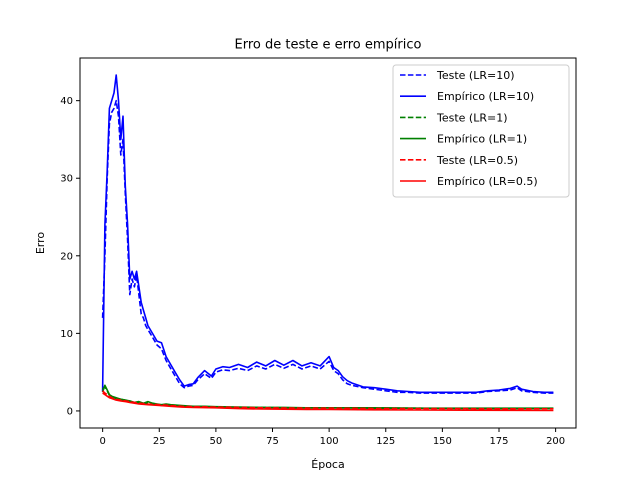 The height and width of the screenshot is (480, 640). What do you see at coordinates (216, 441) in the screenshot?
I see `x-tick-label: 50` at bounding box center [216, 441].